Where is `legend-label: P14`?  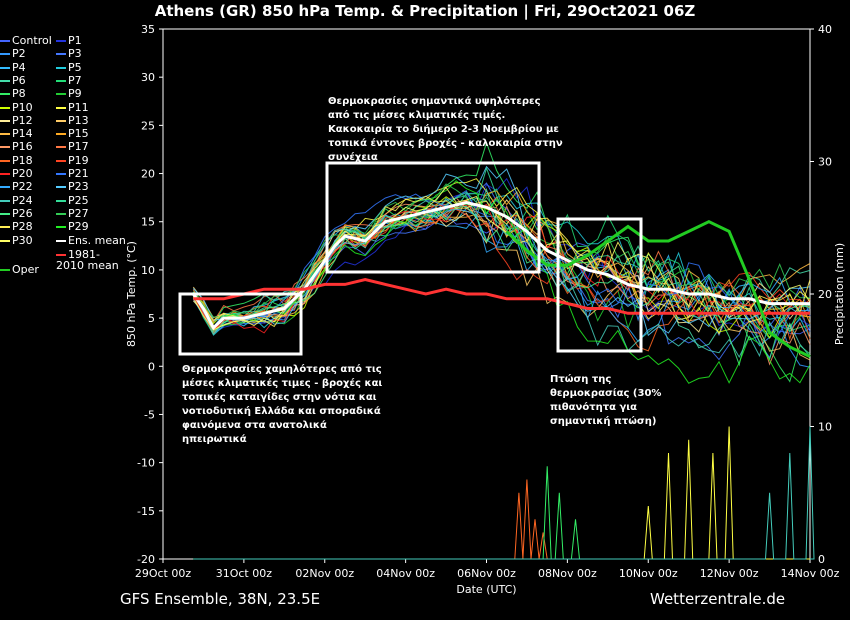 legend-label: P14 is located at coordinates (22, 134).